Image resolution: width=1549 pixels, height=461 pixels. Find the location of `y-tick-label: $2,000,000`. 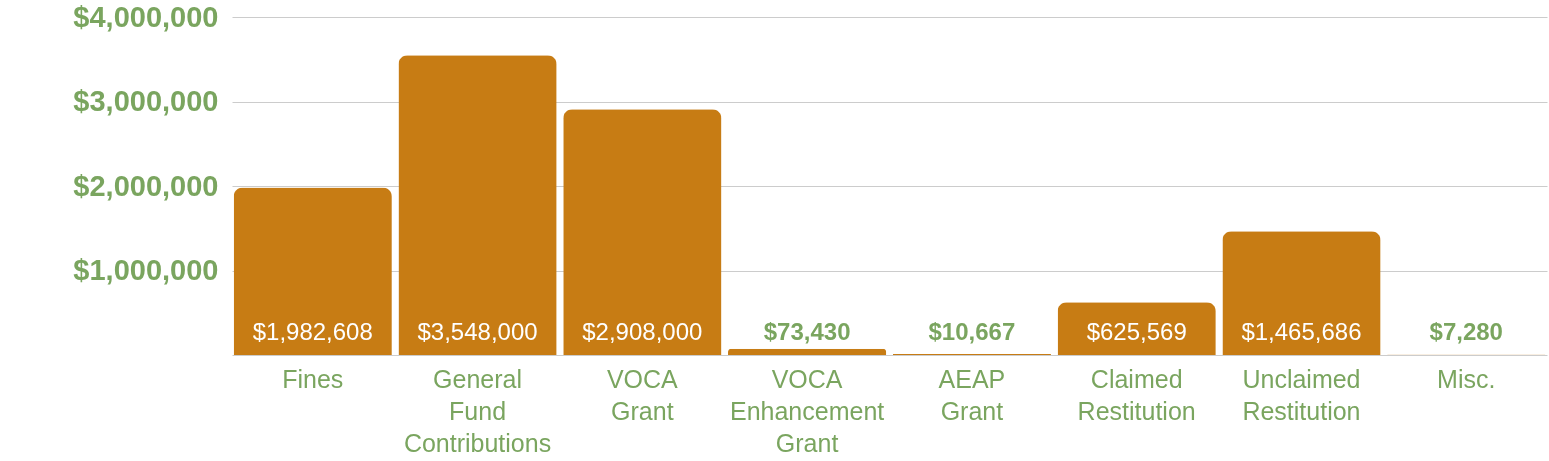

y-tick-label: $2,000,000 is located at coordinates (146, 185).